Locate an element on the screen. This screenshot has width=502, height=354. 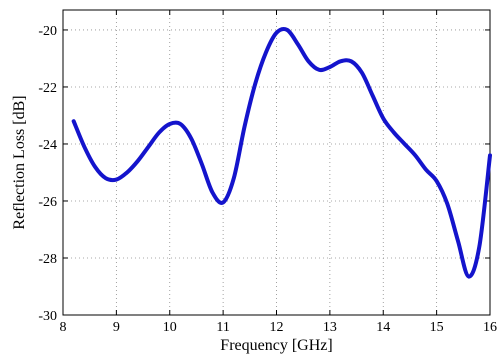
x-axis-label: Frequency [GHz] is located at coordinates (276, 345).